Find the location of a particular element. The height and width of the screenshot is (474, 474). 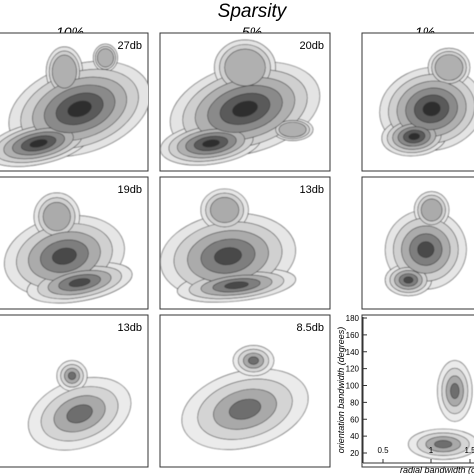

panel: 20db is located at coordinates (245, 102).